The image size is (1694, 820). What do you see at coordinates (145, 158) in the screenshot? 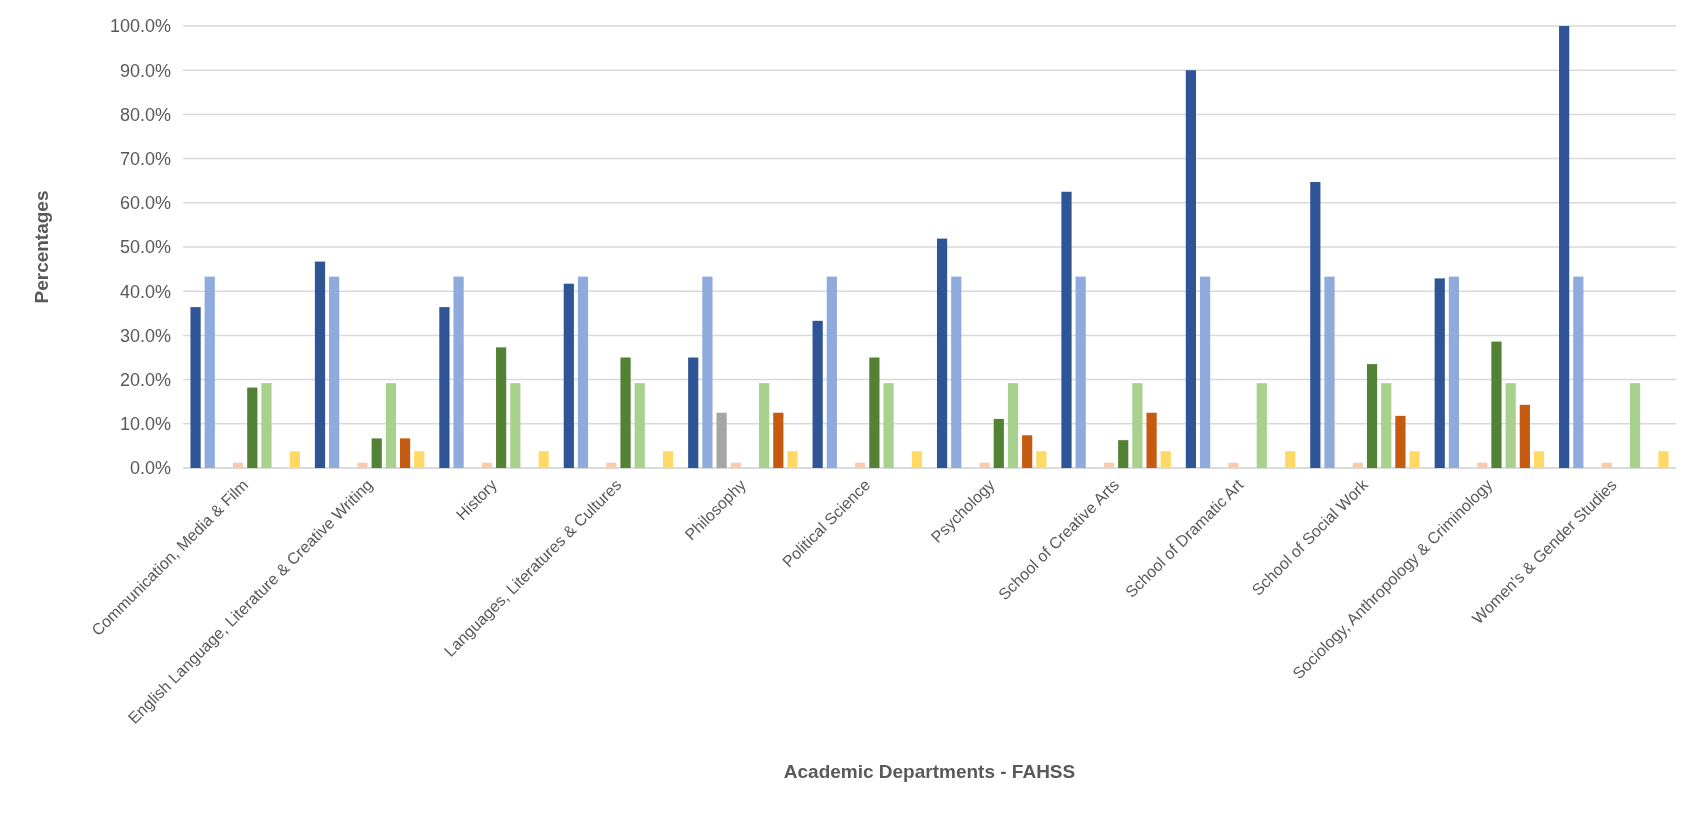
I see `y-tick-label: 70.0%` at bounding box center [145, 158].